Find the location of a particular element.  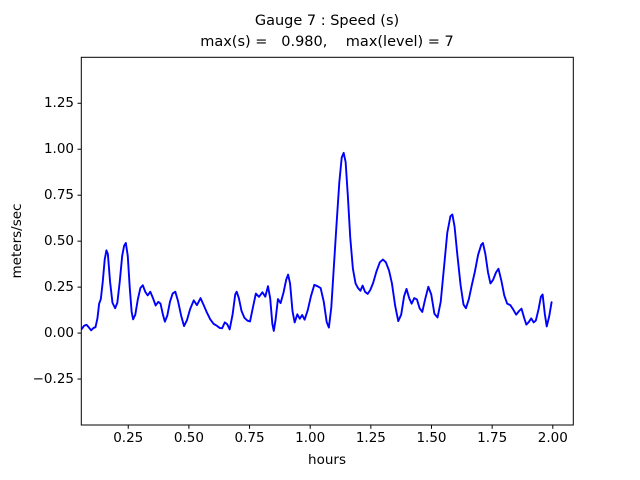

chart-title: Gauge 7 : Speed (s) is located at coordinates (327, 21).